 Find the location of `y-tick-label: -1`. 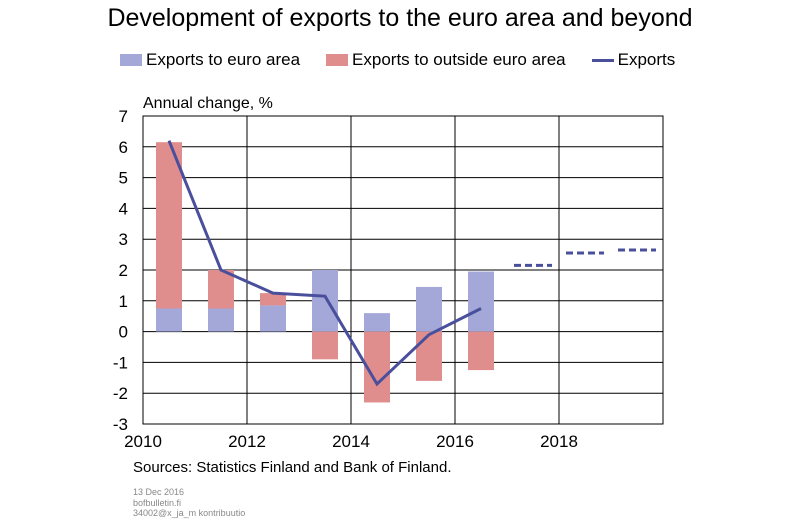

y-tick-label: -1 is located at coordinates (120, 362).